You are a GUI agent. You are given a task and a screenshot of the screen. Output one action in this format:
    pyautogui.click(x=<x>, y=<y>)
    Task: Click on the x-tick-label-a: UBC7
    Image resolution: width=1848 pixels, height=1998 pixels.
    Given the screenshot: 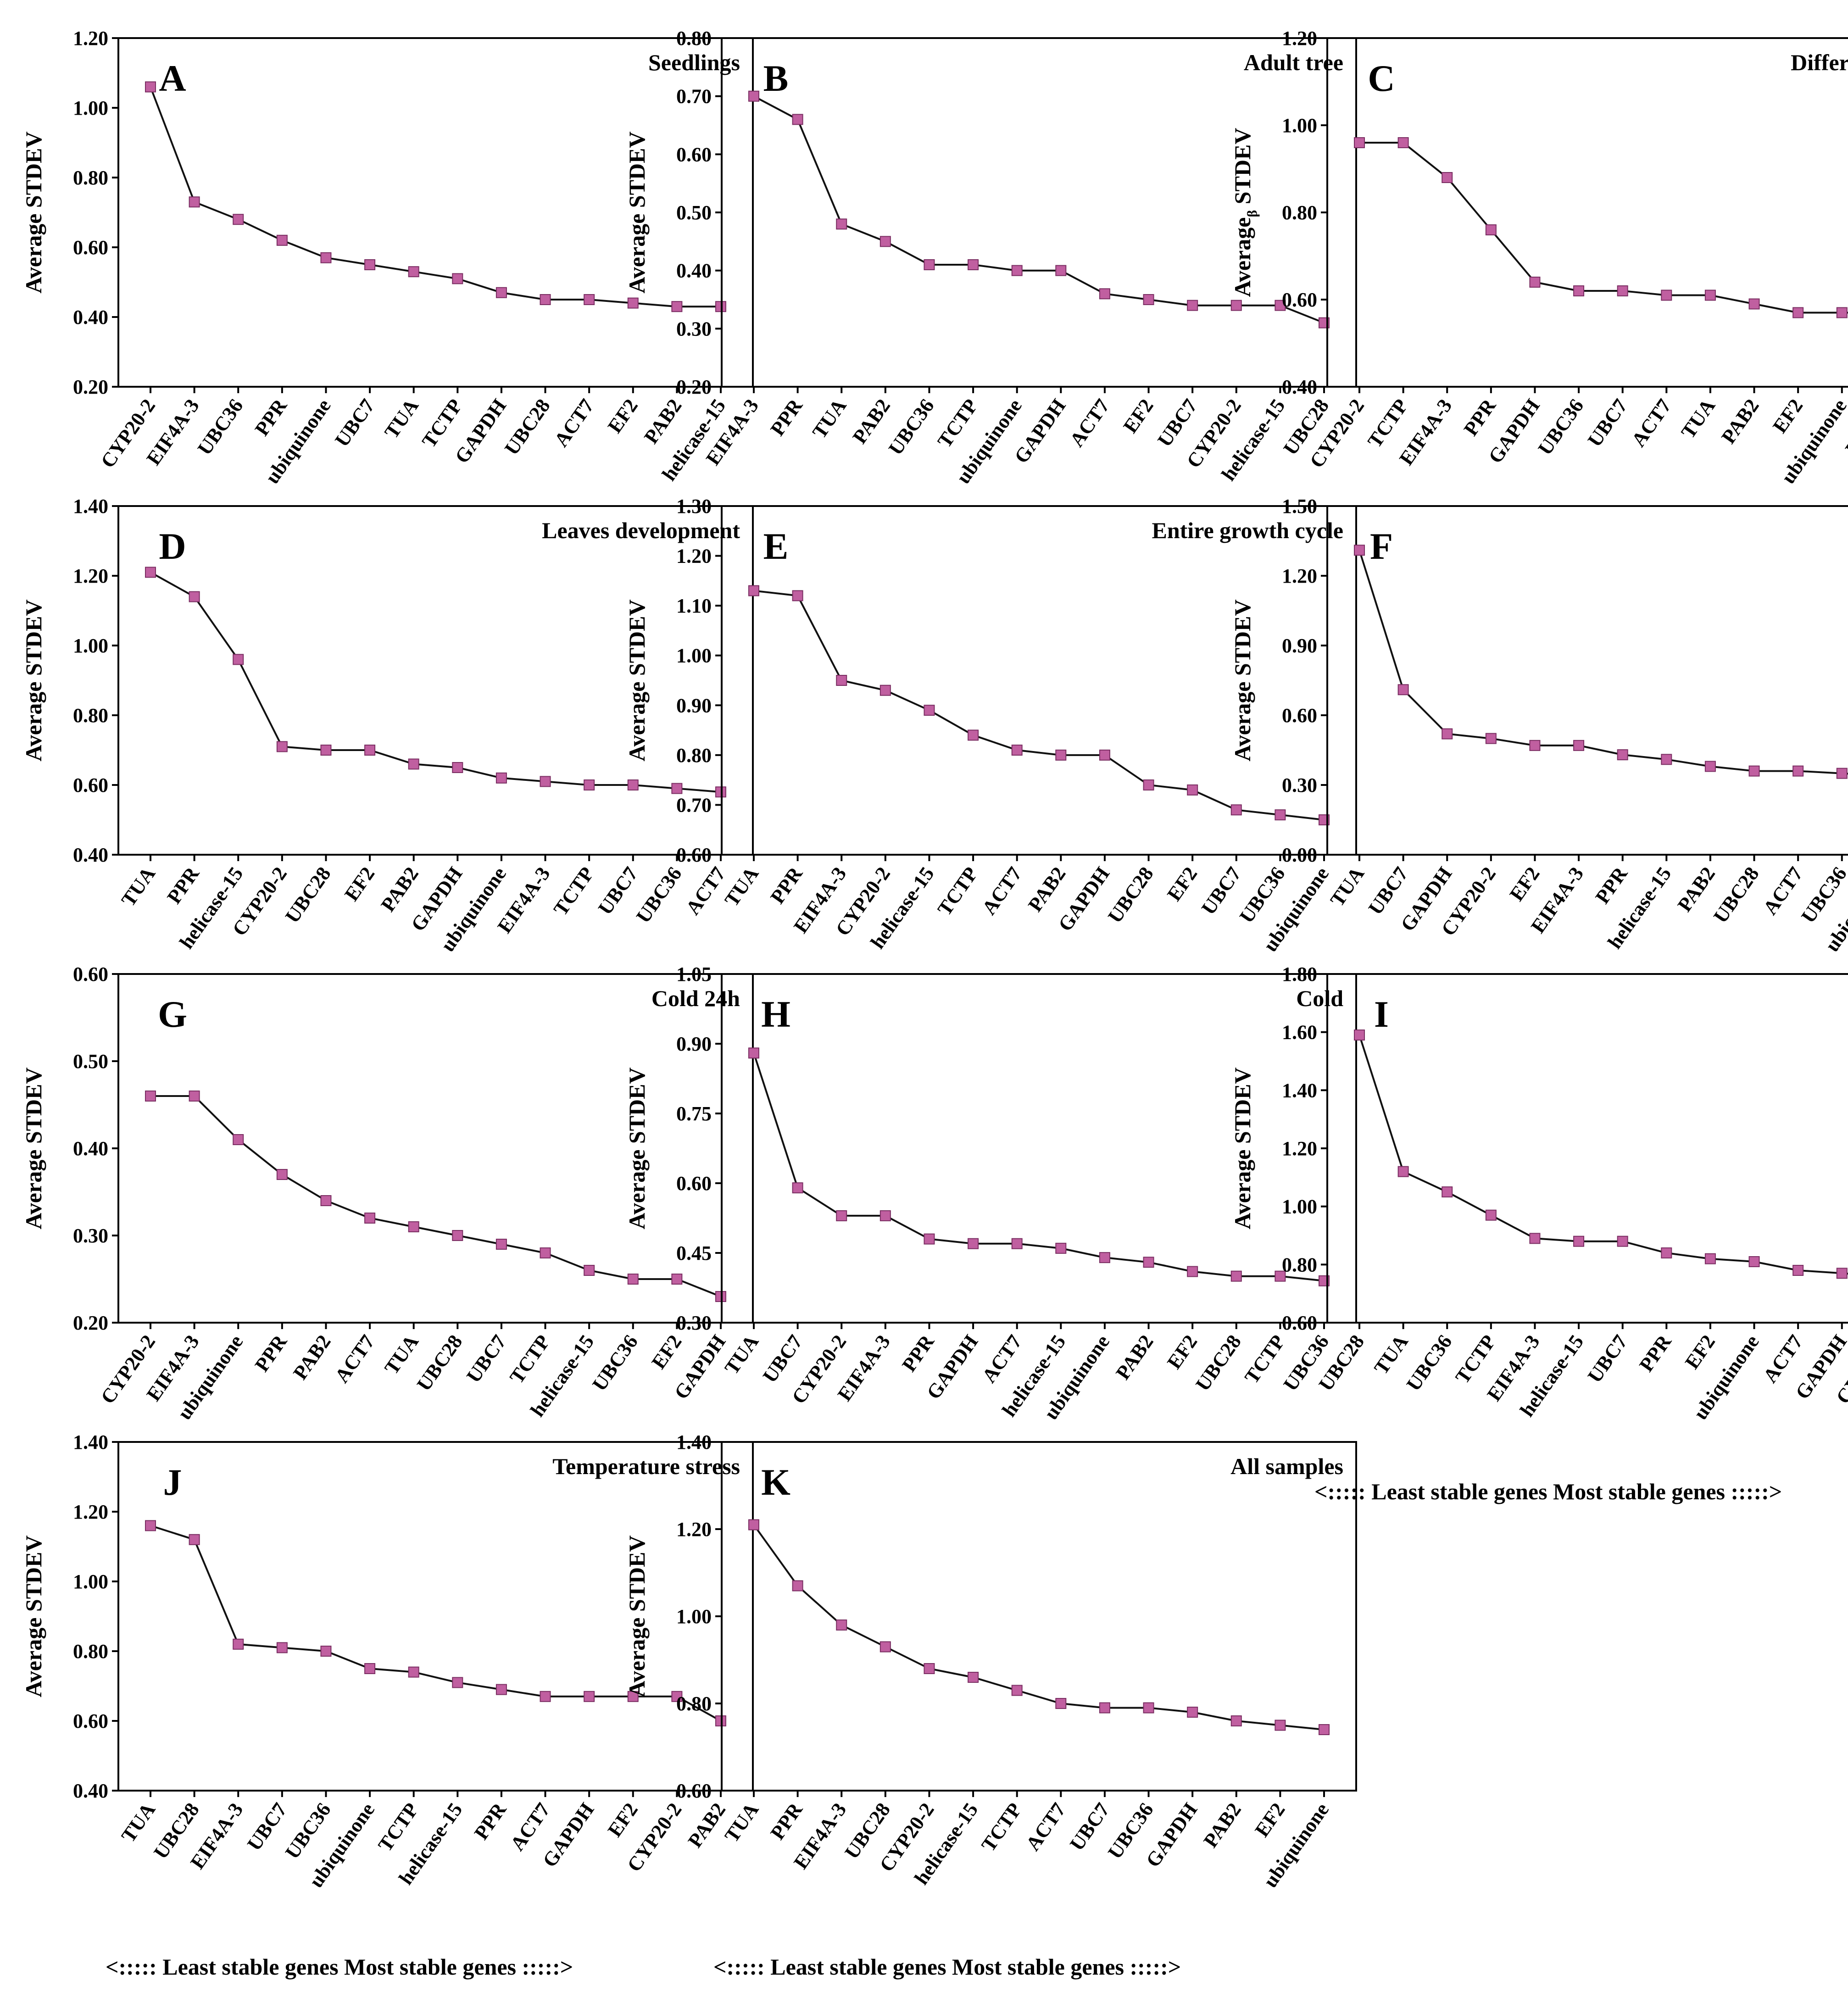 What is the action you would take?
    pyautogui.click(x=355, y=423)
    